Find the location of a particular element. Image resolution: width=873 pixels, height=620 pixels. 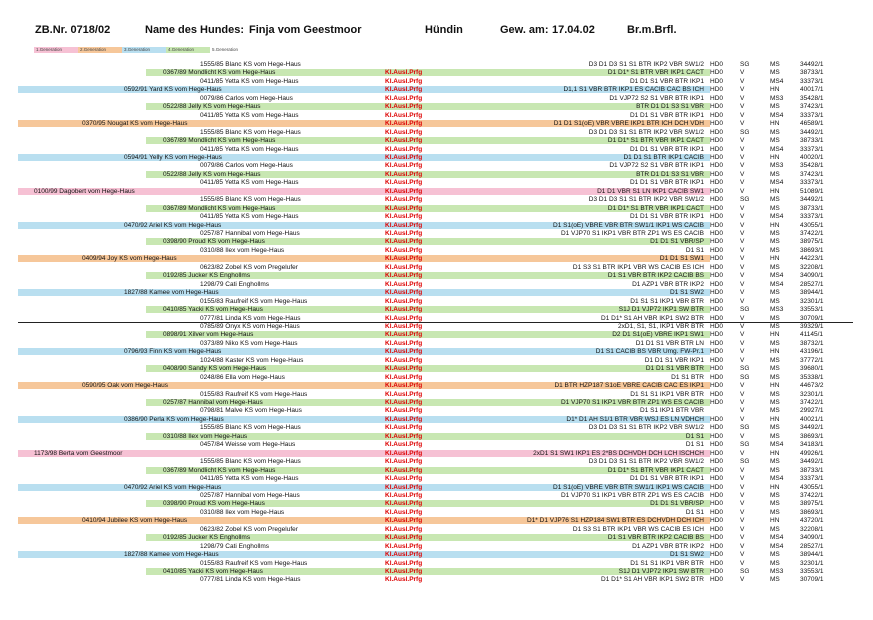

legend-gen-1: 1.Generation is located at coordinates (56, 50).